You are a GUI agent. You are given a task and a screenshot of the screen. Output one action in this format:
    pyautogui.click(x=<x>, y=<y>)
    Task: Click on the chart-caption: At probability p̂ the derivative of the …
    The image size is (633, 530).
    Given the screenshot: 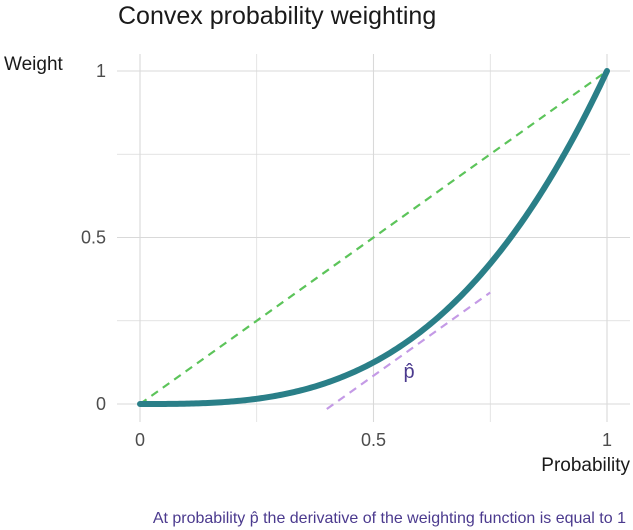 What is the action you would take?
    pyautogui.click(x=389, y=518)
    